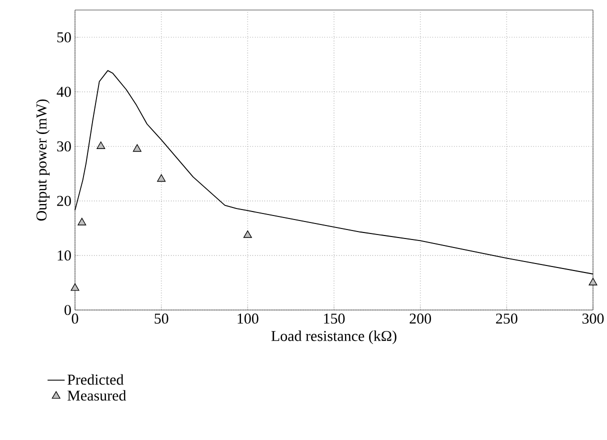 This screenshot has width=607, height=440. Describe the element at coordinates (43, 160) in the screenshot. I see `y-axis-title: Output power (mW)` at that location.